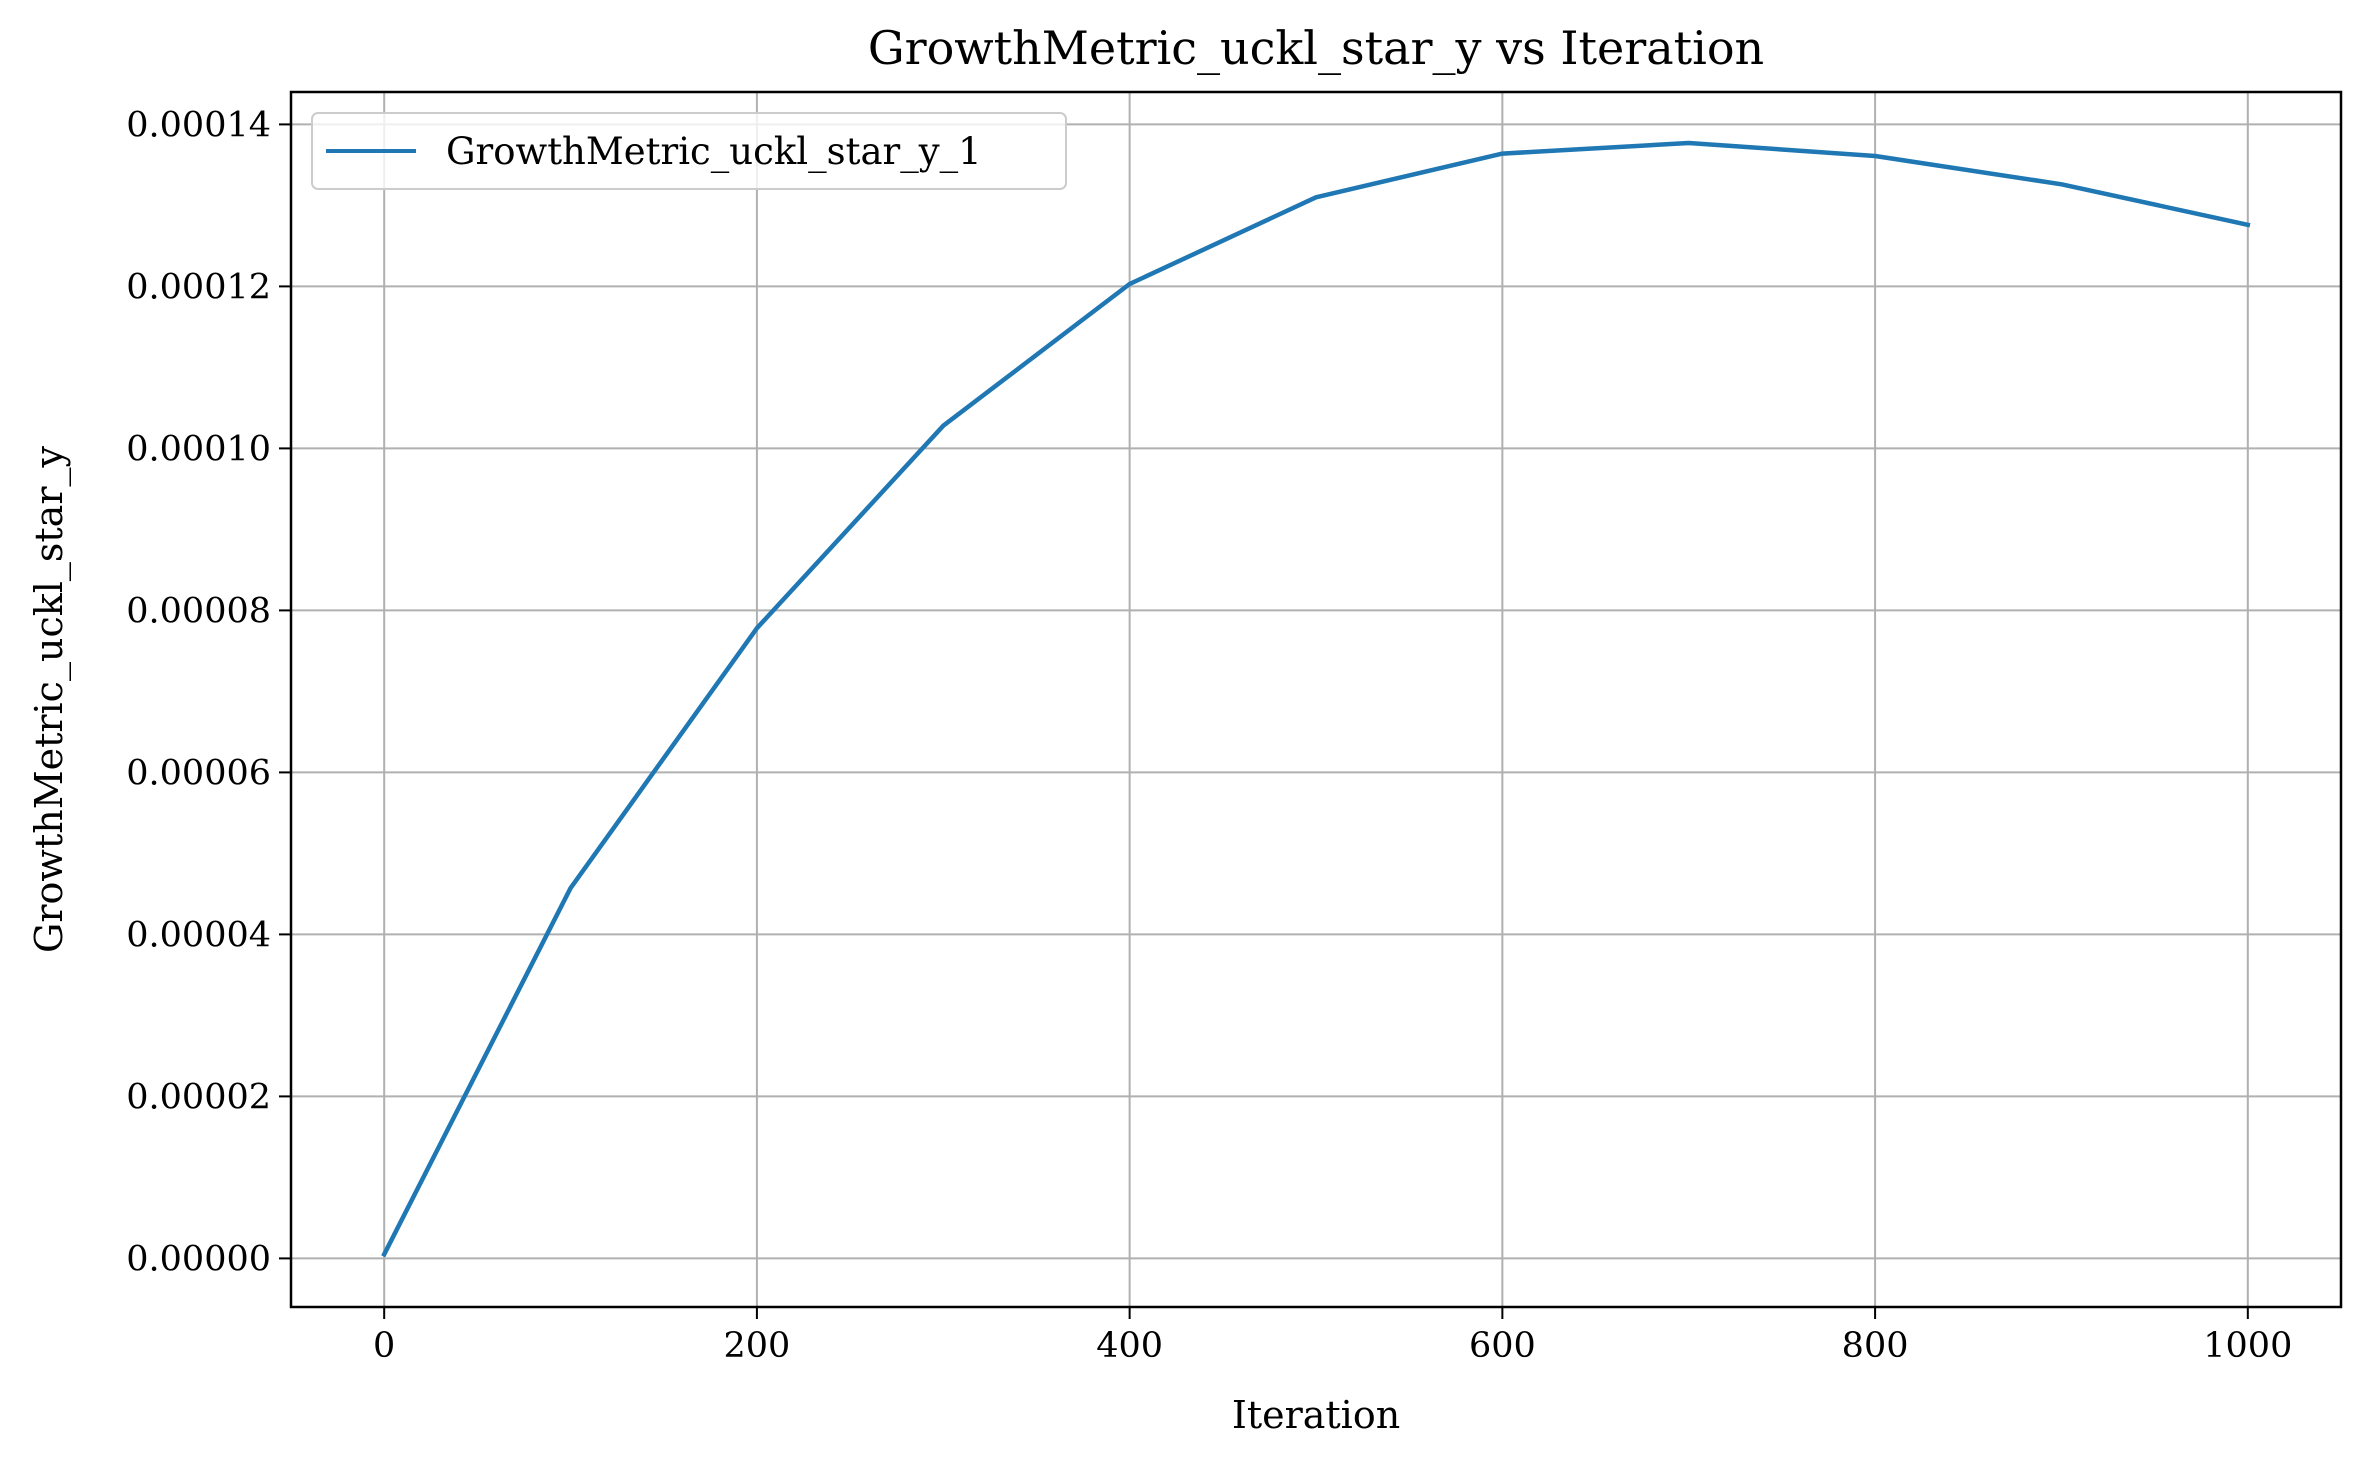 The height and width of the screenshot is (1473, 2369). What do you see at coordinates (198, 935) in the screenshot?
I see `y-tick-label: 0.00004` at bounding box center [198, 935].